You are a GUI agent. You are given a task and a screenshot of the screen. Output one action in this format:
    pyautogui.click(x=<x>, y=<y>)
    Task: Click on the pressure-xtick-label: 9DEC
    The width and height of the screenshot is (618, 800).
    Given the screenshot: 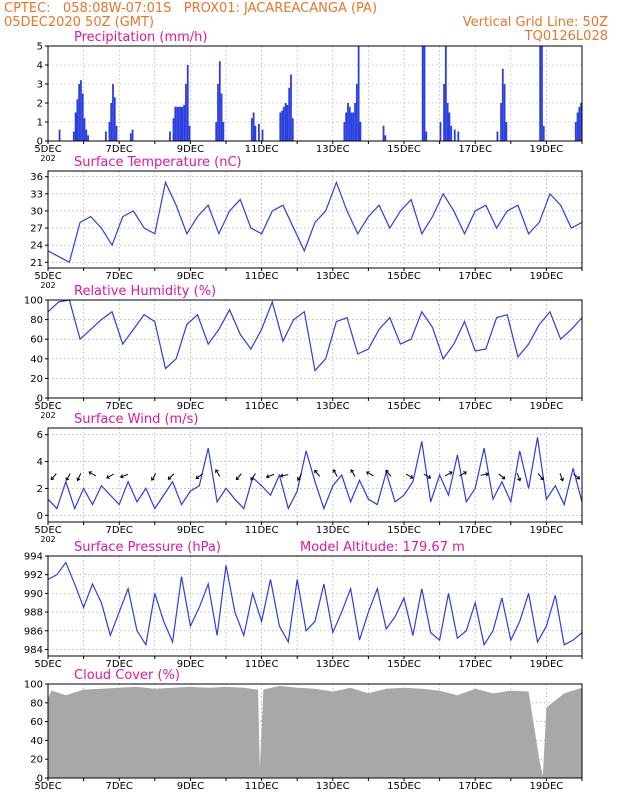 What is the action you would take?
    pyautogui.click(x=190, y=664)
    